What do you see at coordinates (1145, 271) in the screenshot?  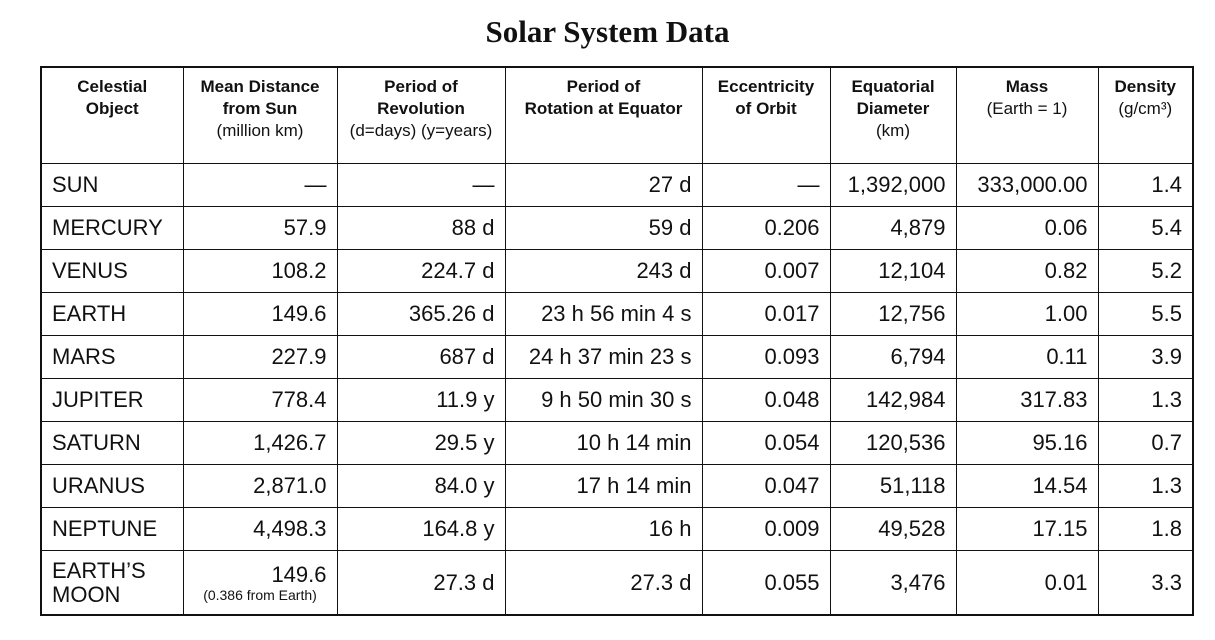 I see `data-cell: 5.2` at bounding box center [1145, 271].